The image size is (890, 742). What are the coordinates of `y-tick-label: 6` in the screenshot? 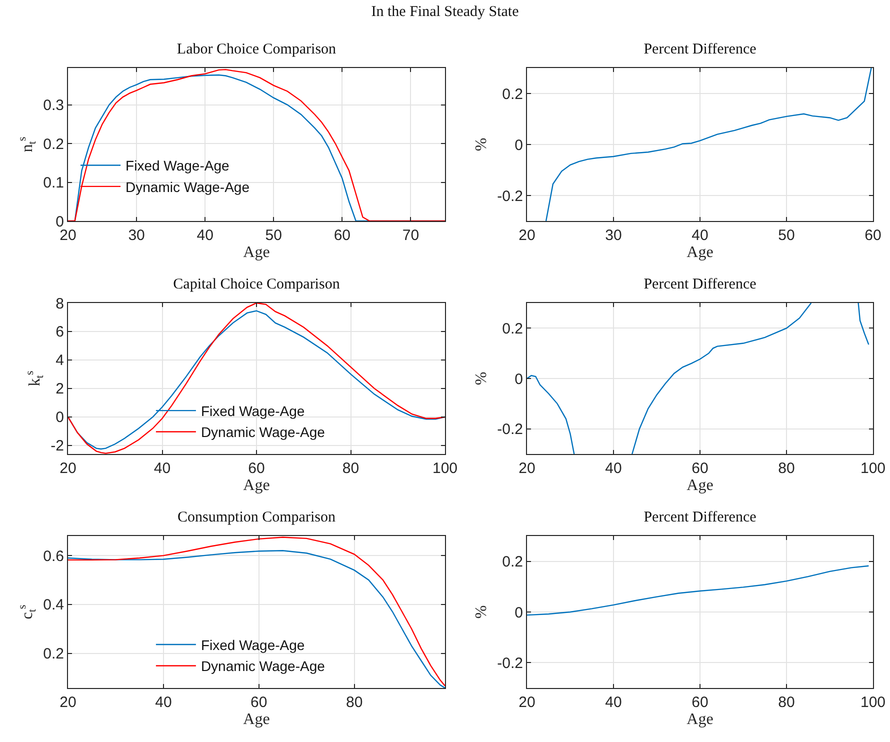 It's located at (60, 332).